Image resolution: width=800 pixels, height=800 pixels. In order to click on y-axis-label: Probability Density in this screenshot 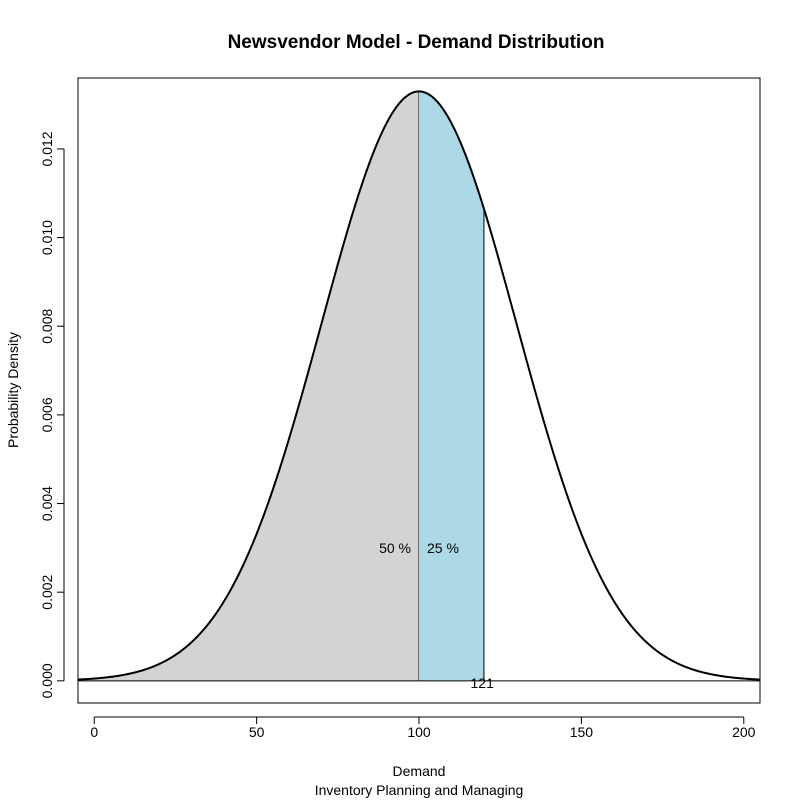, I will do `click(13, 390)`.